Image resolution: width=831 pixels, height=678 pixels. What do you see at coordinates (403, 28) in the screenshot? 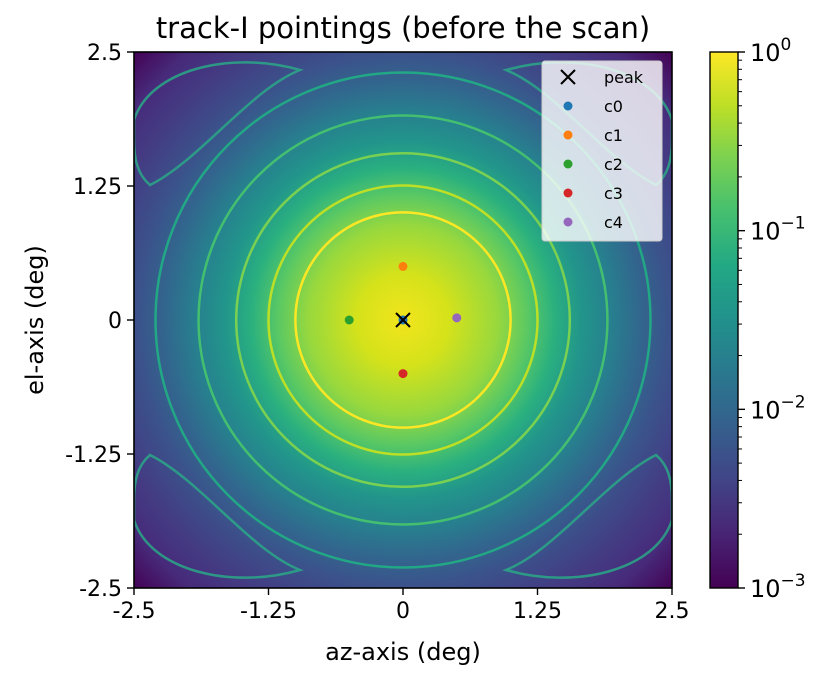
I see `chart-title: track-I pointings (before the scan)` at bounding box center [403, 28].